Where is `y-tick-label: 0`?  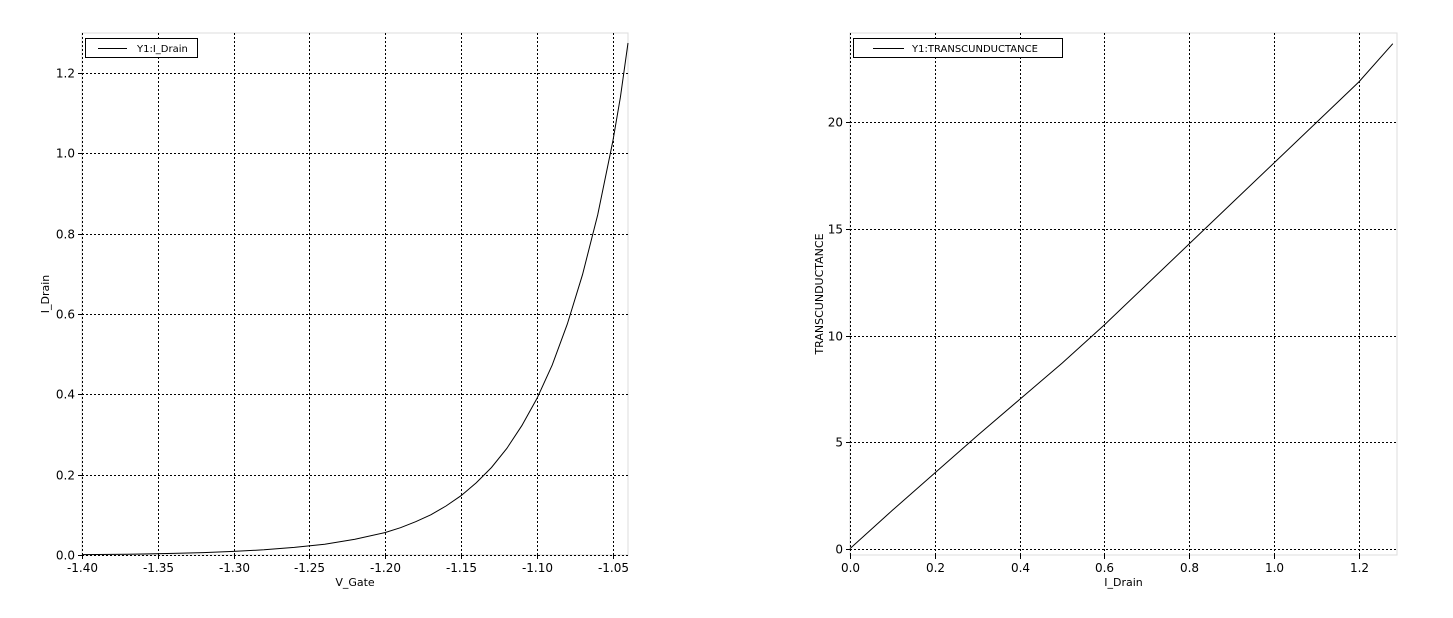
y-tick-label: 0 is located at coordinates (839, 550).